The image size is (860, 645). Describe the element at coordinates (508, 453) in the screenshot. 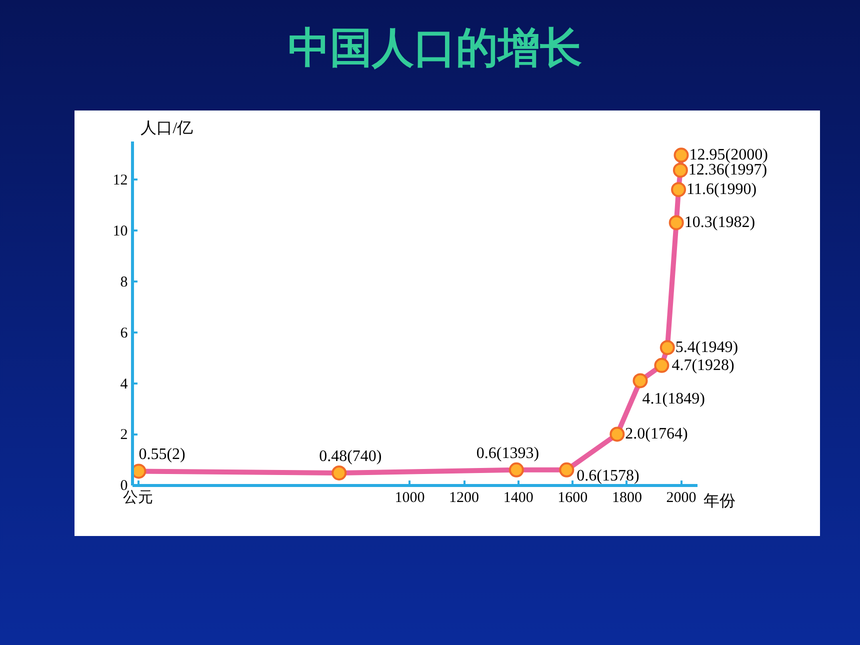

I see `data-label: 0.6(1393)` at that location.